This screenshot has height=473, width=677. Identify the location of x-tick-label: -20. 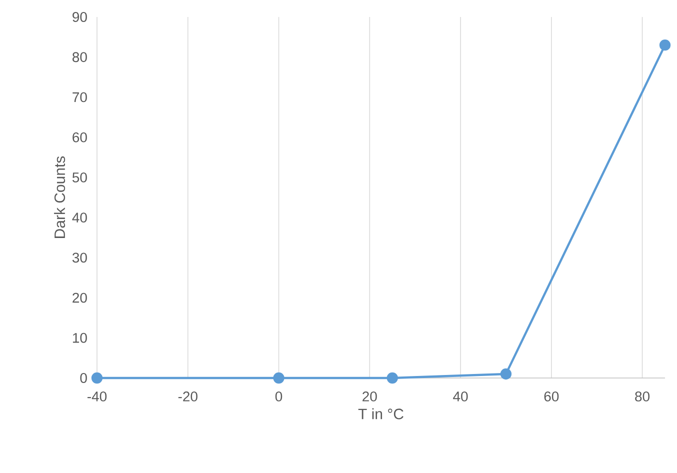
(188, 397).